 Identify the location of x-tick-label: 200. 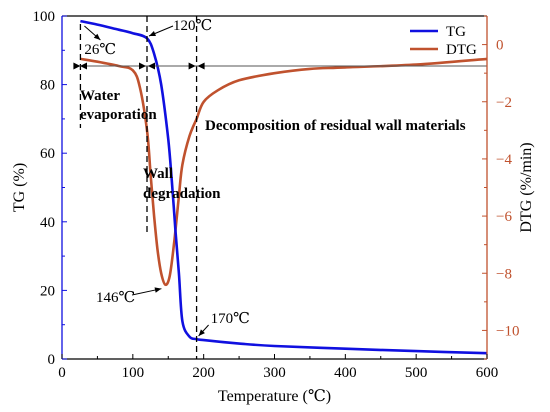
(203, 373).